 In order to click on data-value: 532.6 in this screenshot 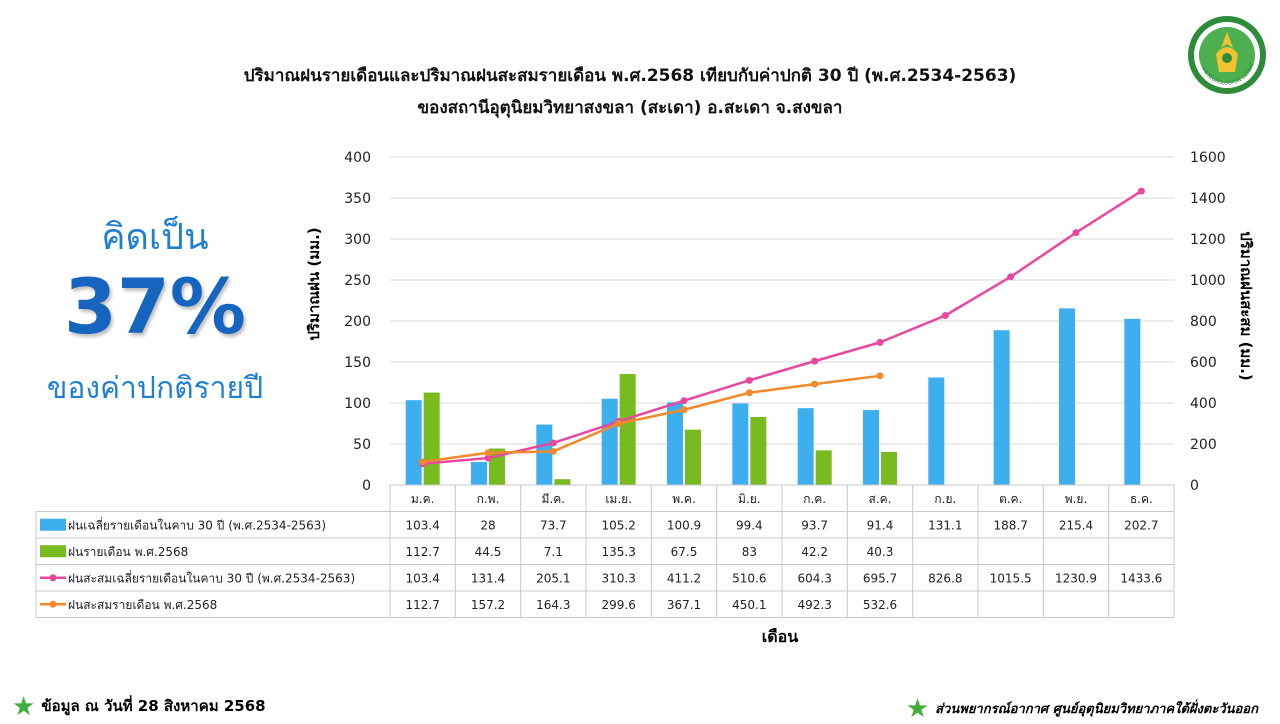, I will do `click(880, 605)`.